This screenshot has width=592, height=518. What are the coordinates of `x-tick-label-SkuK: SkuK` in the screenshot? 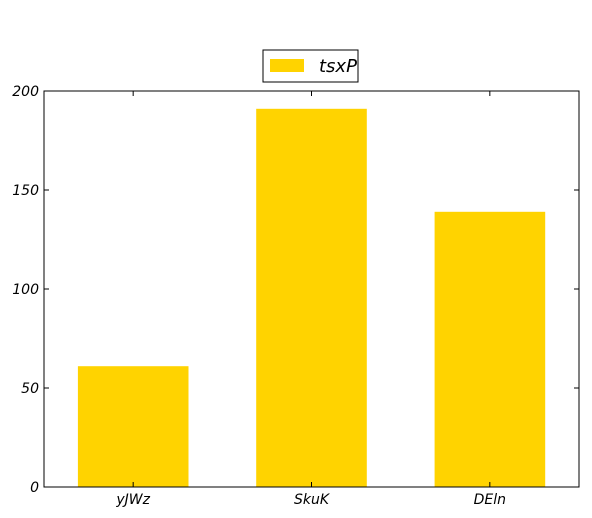 It's located at (312, 500).